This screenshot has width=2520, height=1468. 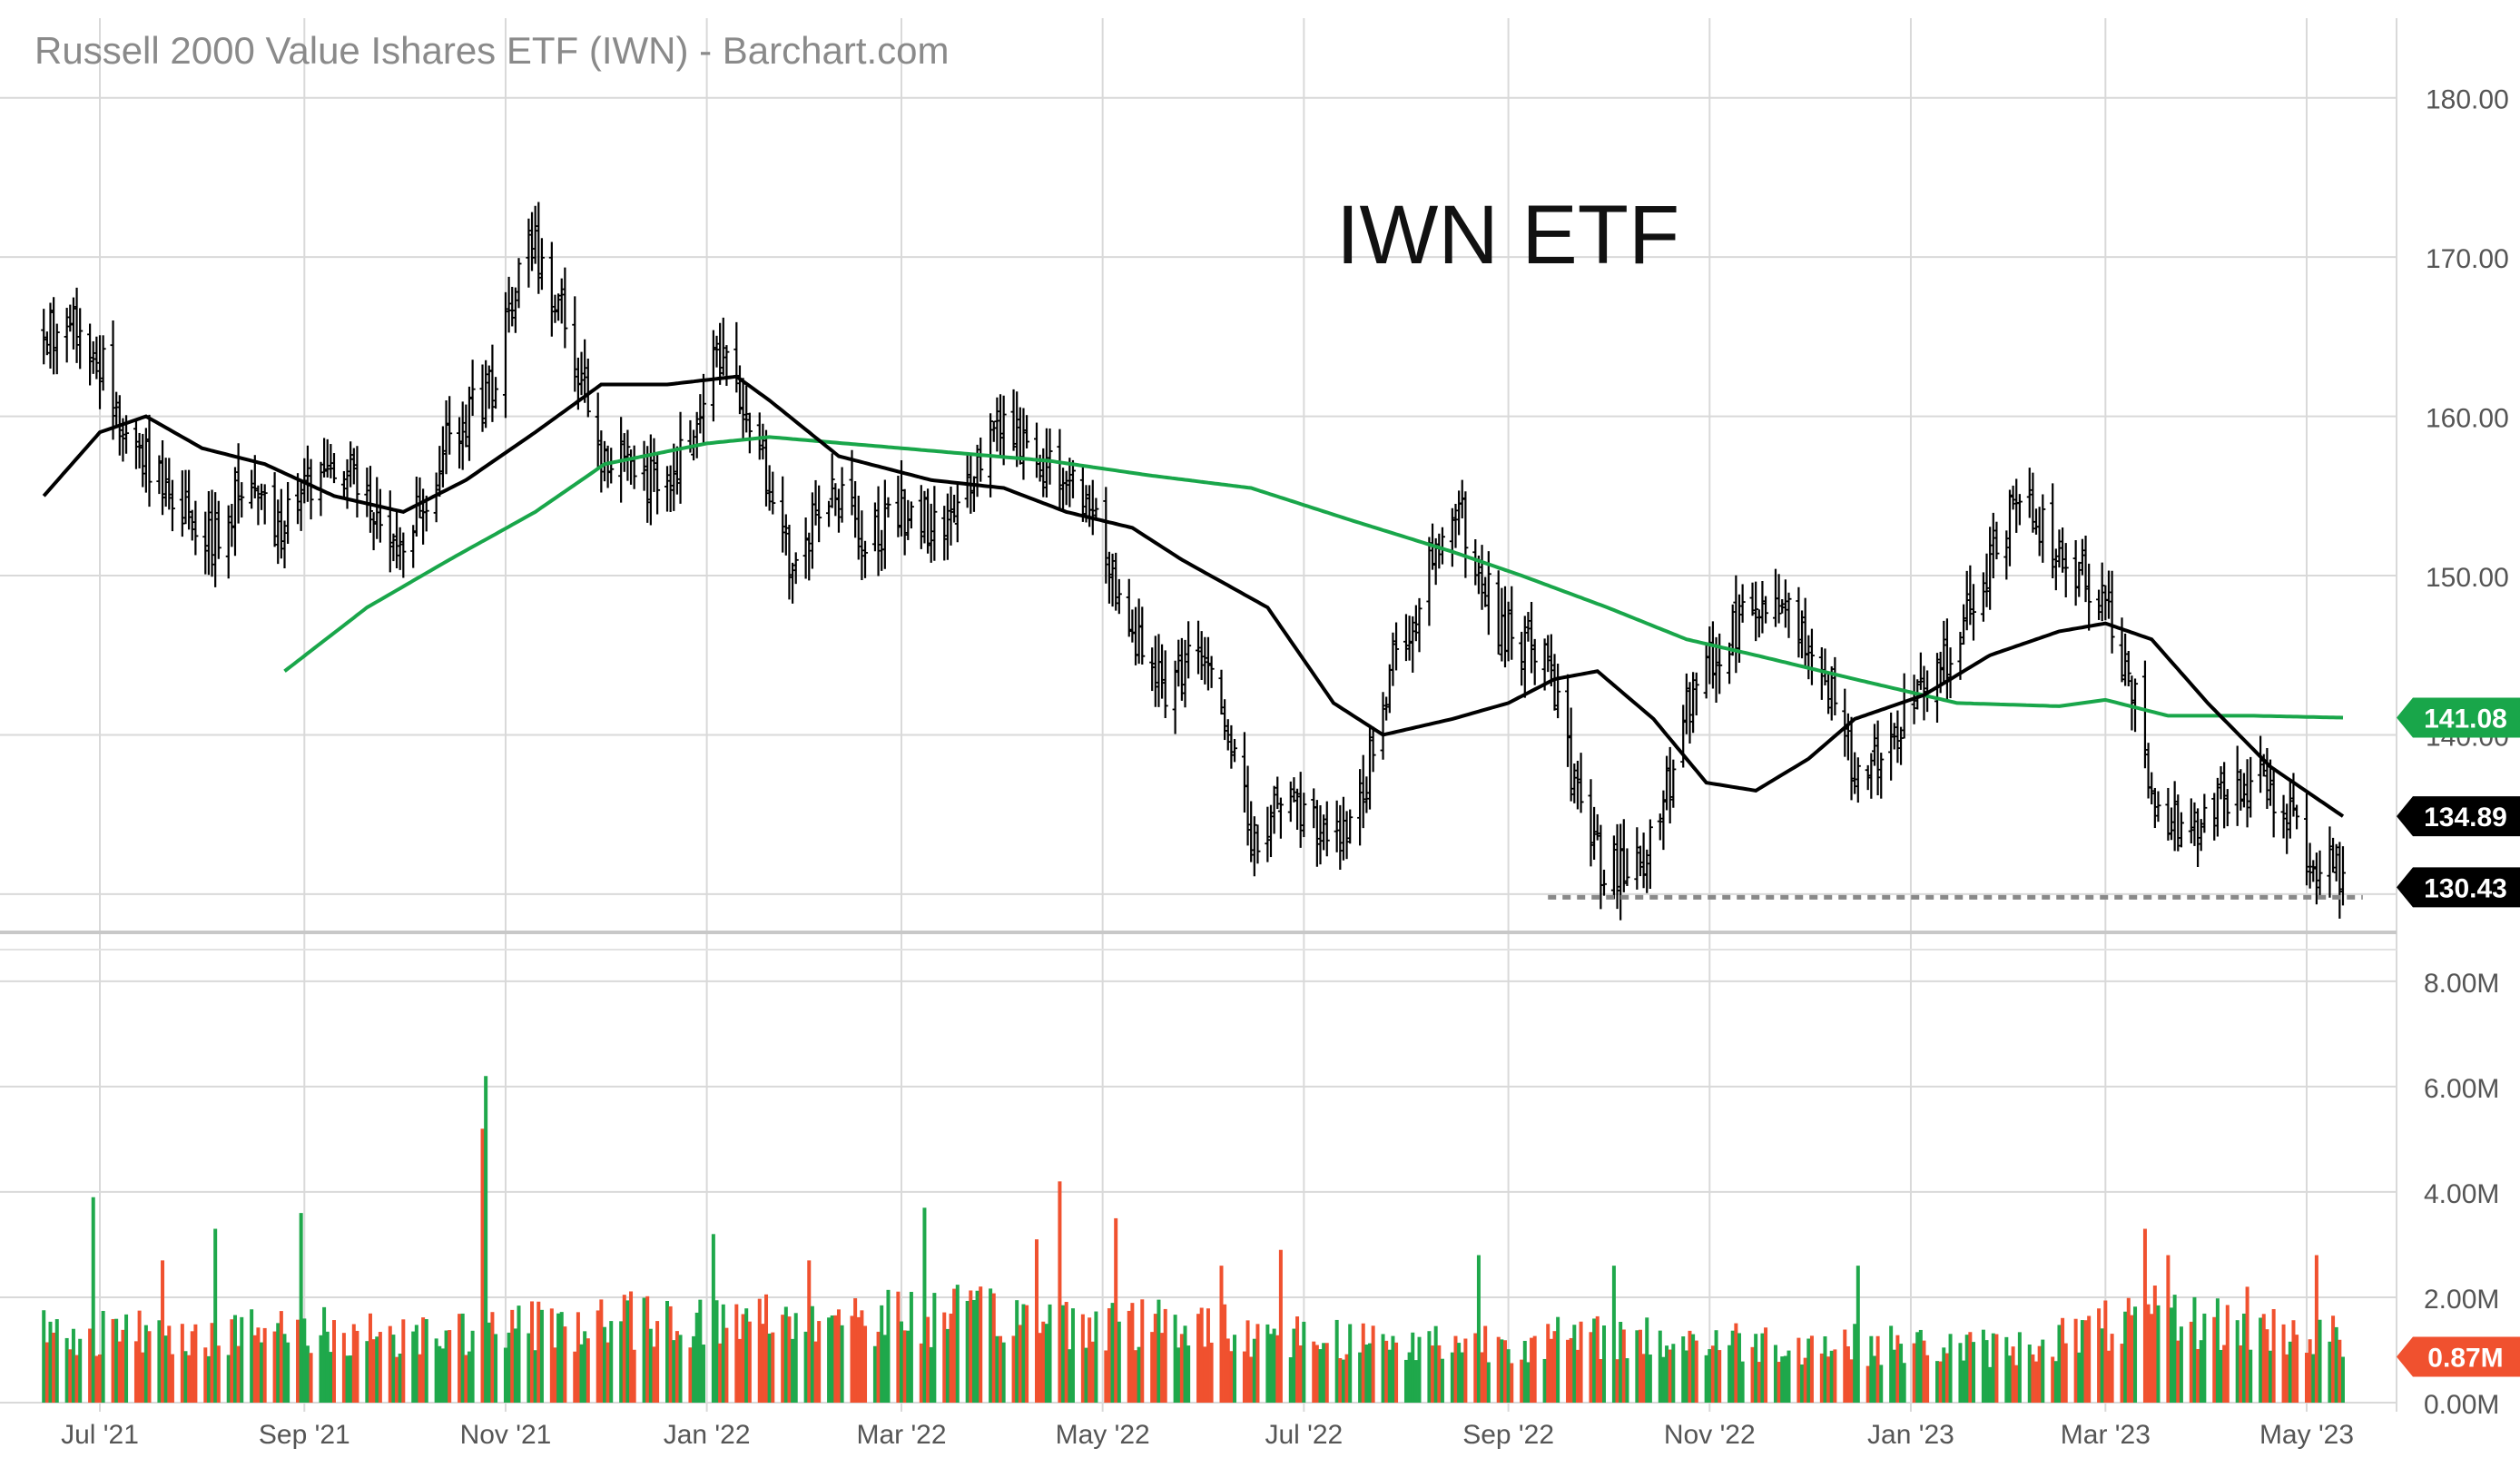 What do you see at coordinates (2468, 259) in the screenshot?
I see `price-tick-label: 170.00` at bounding box center [2468, 259].